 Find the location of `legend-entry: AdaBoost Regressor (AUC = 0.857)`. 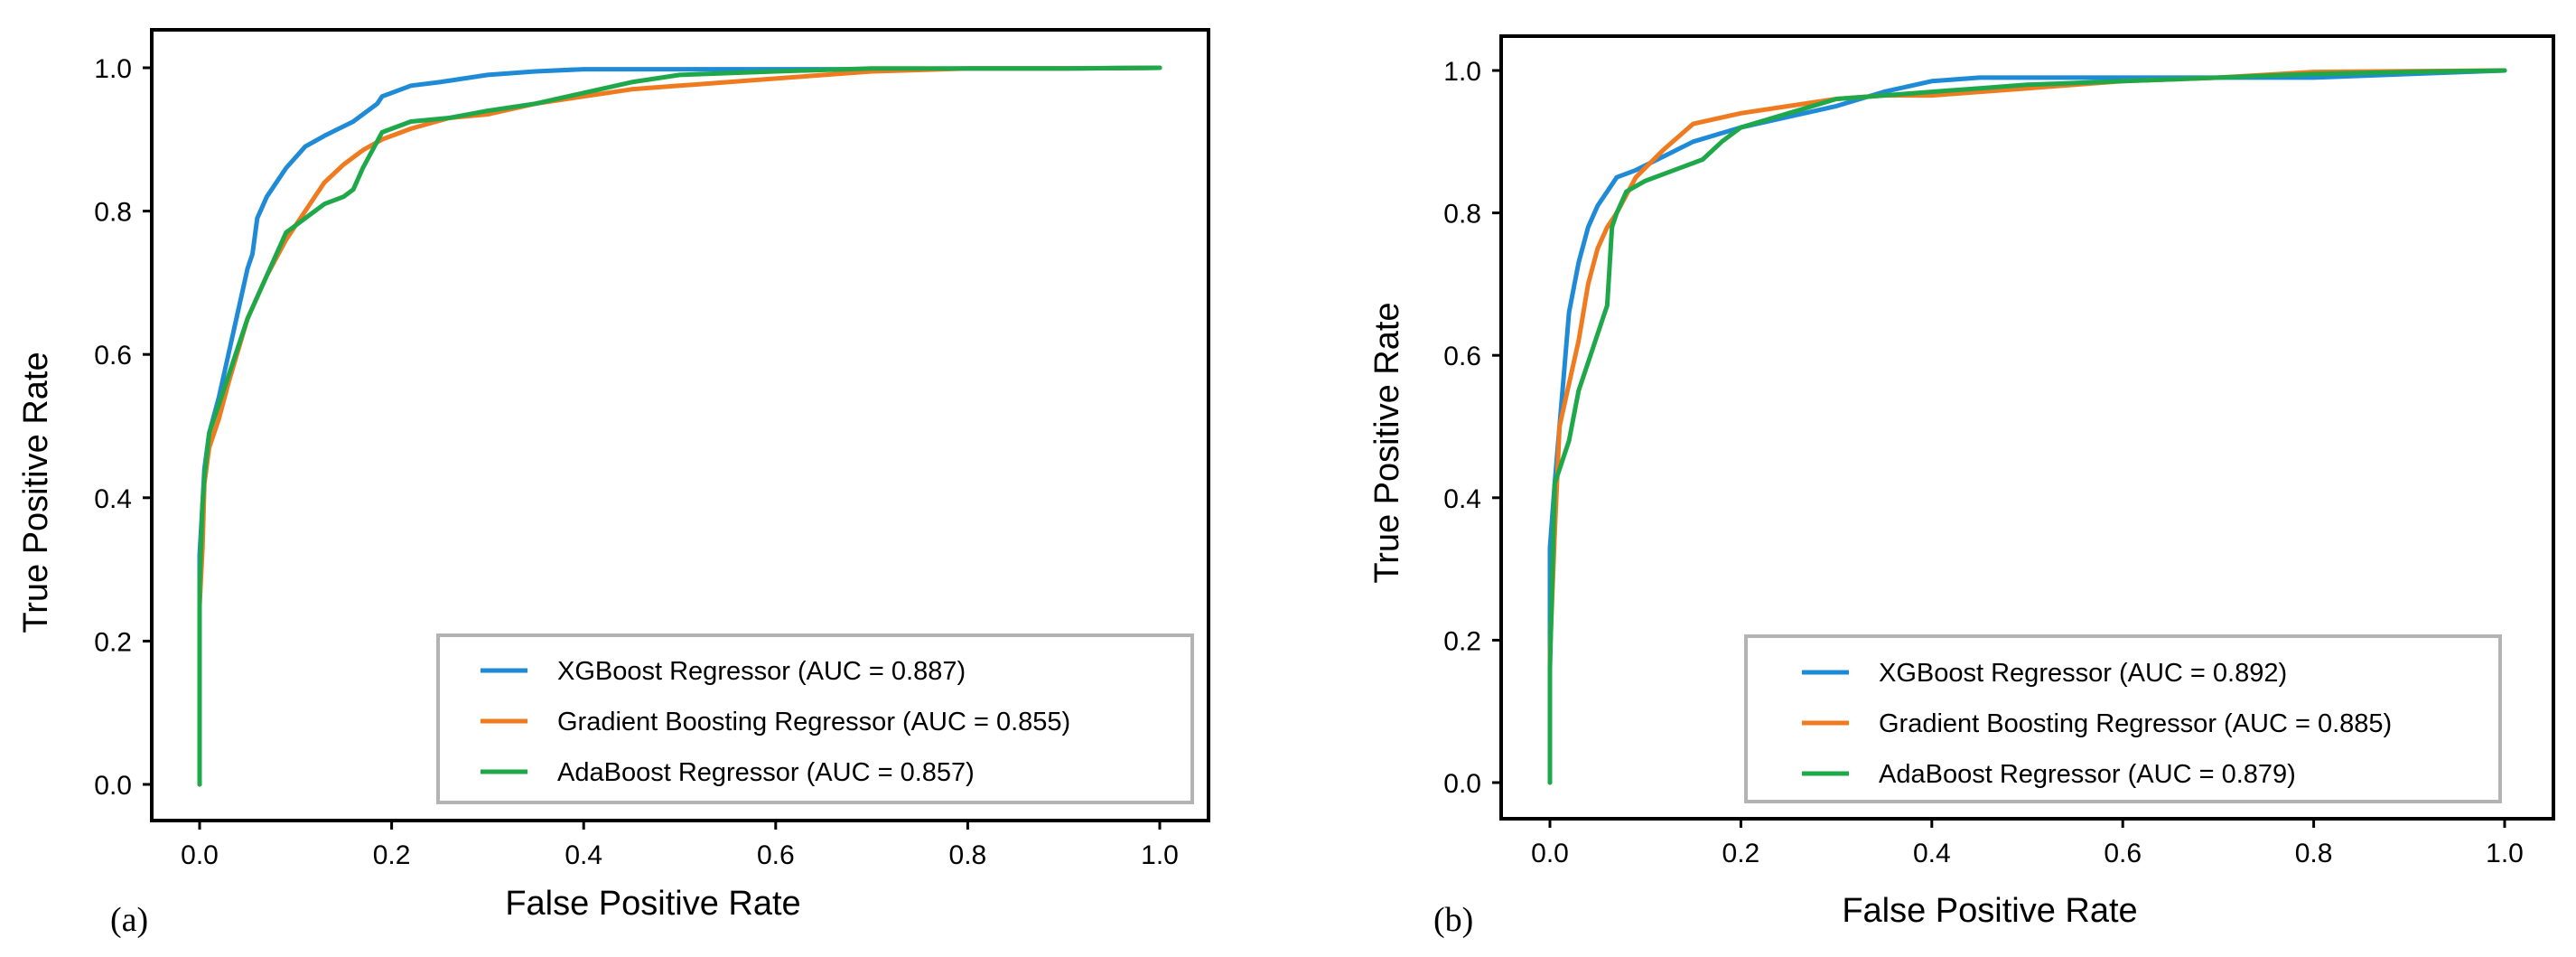

legend-entry: AdaBoost Regressor (AUC = 0.857) is located at coordinates (766, 772).